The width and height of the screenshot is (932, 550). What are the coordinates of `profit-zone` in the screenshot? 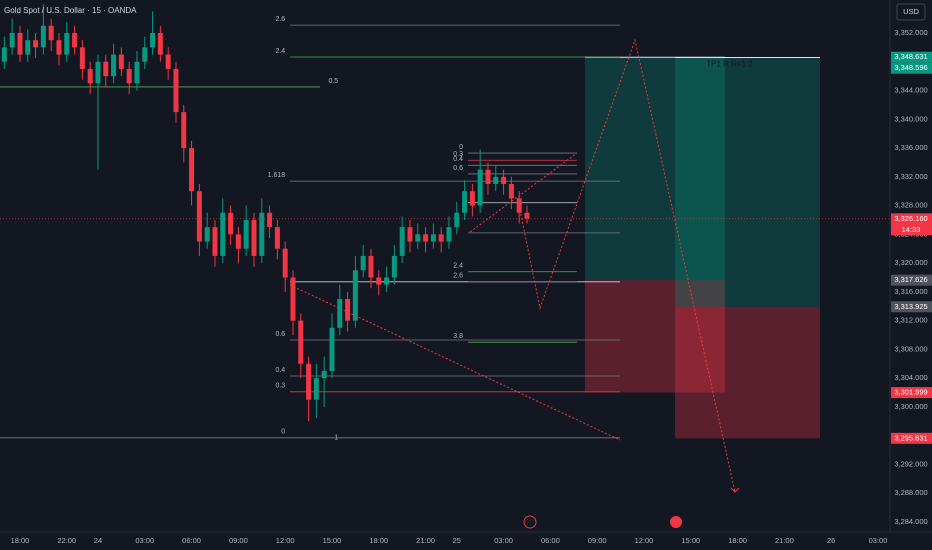 It's located at (655, 169).